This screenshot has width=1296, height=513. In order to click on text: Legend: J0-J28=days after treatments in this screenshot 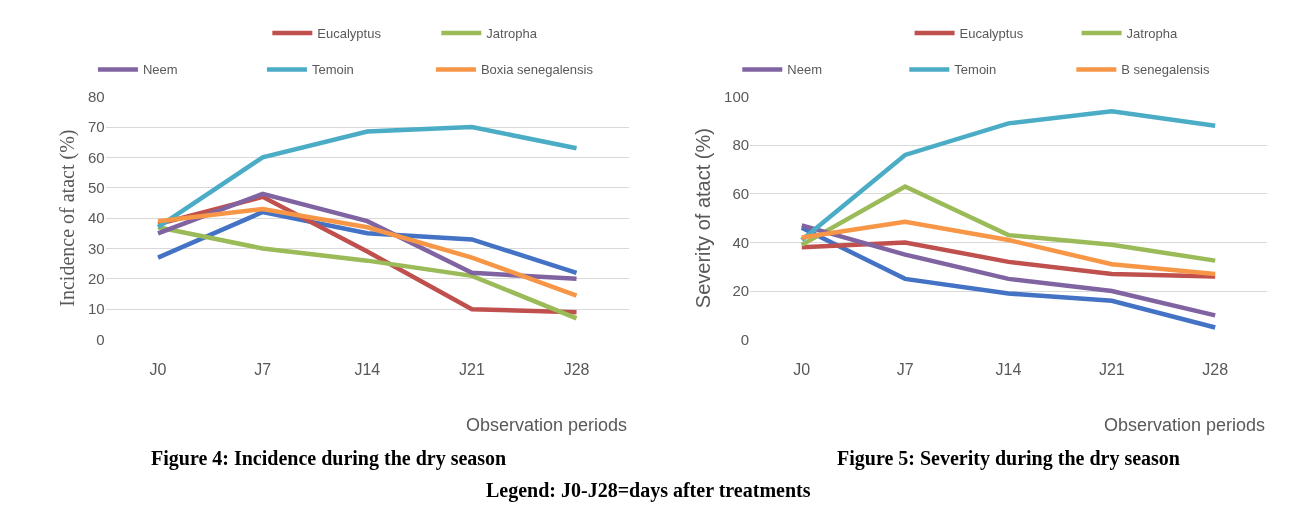, I will do `click(648, 490)`.